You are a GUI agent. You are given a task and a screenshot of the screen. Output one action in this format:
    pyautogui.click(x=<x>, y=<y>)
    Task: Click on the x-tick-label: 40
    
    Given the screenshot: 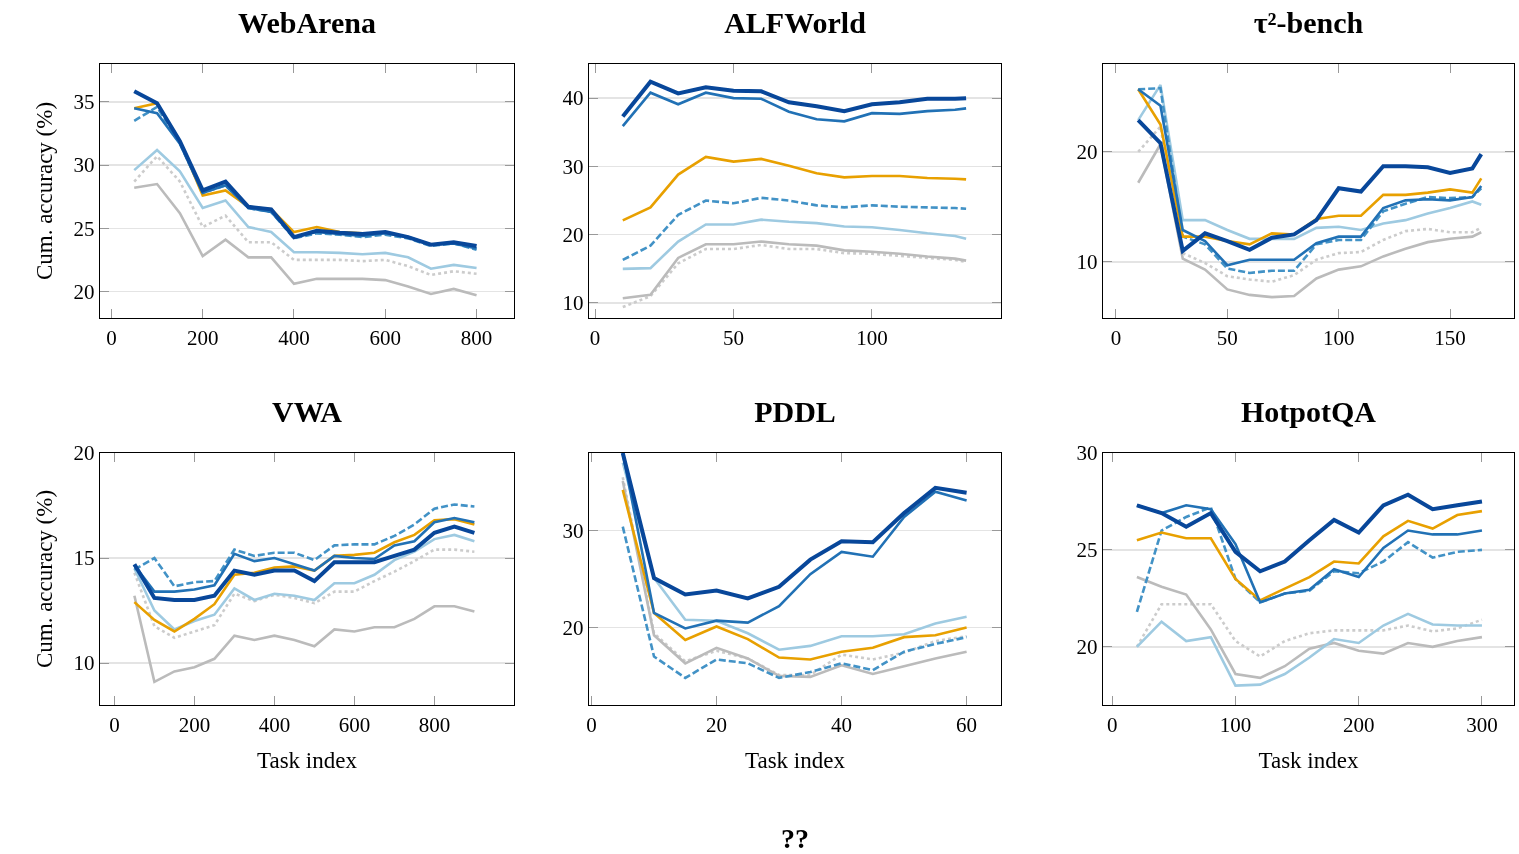 What is the action you would take?
    pyautogui.click(x=842, y=724)
    